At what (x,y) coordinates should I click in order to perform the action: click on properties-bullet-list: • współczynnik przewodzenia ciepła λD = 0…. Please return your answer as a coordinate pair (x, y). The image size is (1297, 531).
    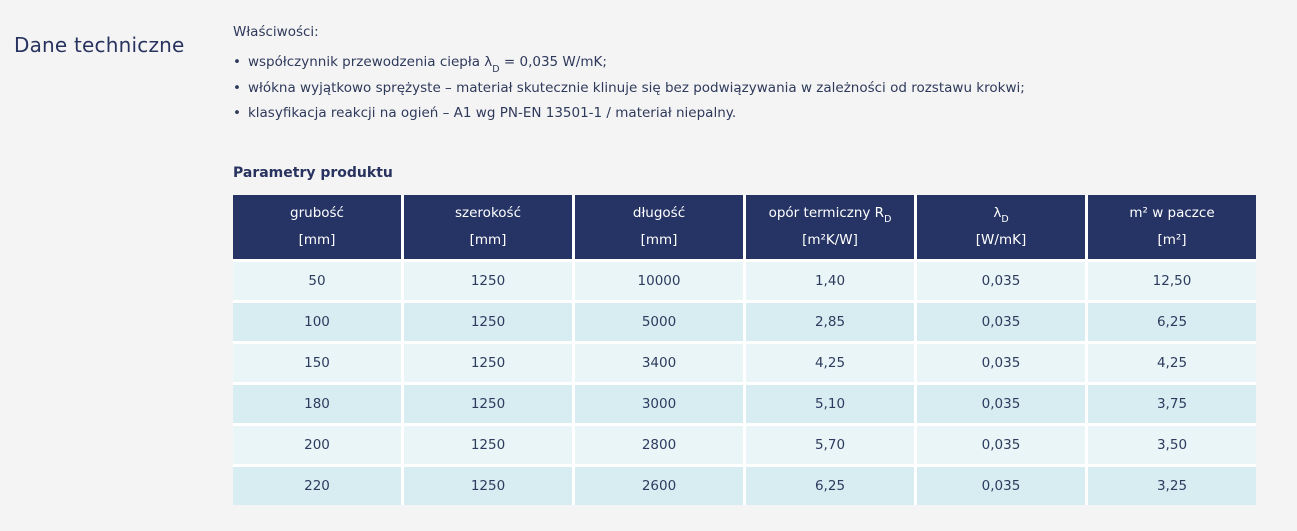
    Looking at the image, I should click on (745, 88).